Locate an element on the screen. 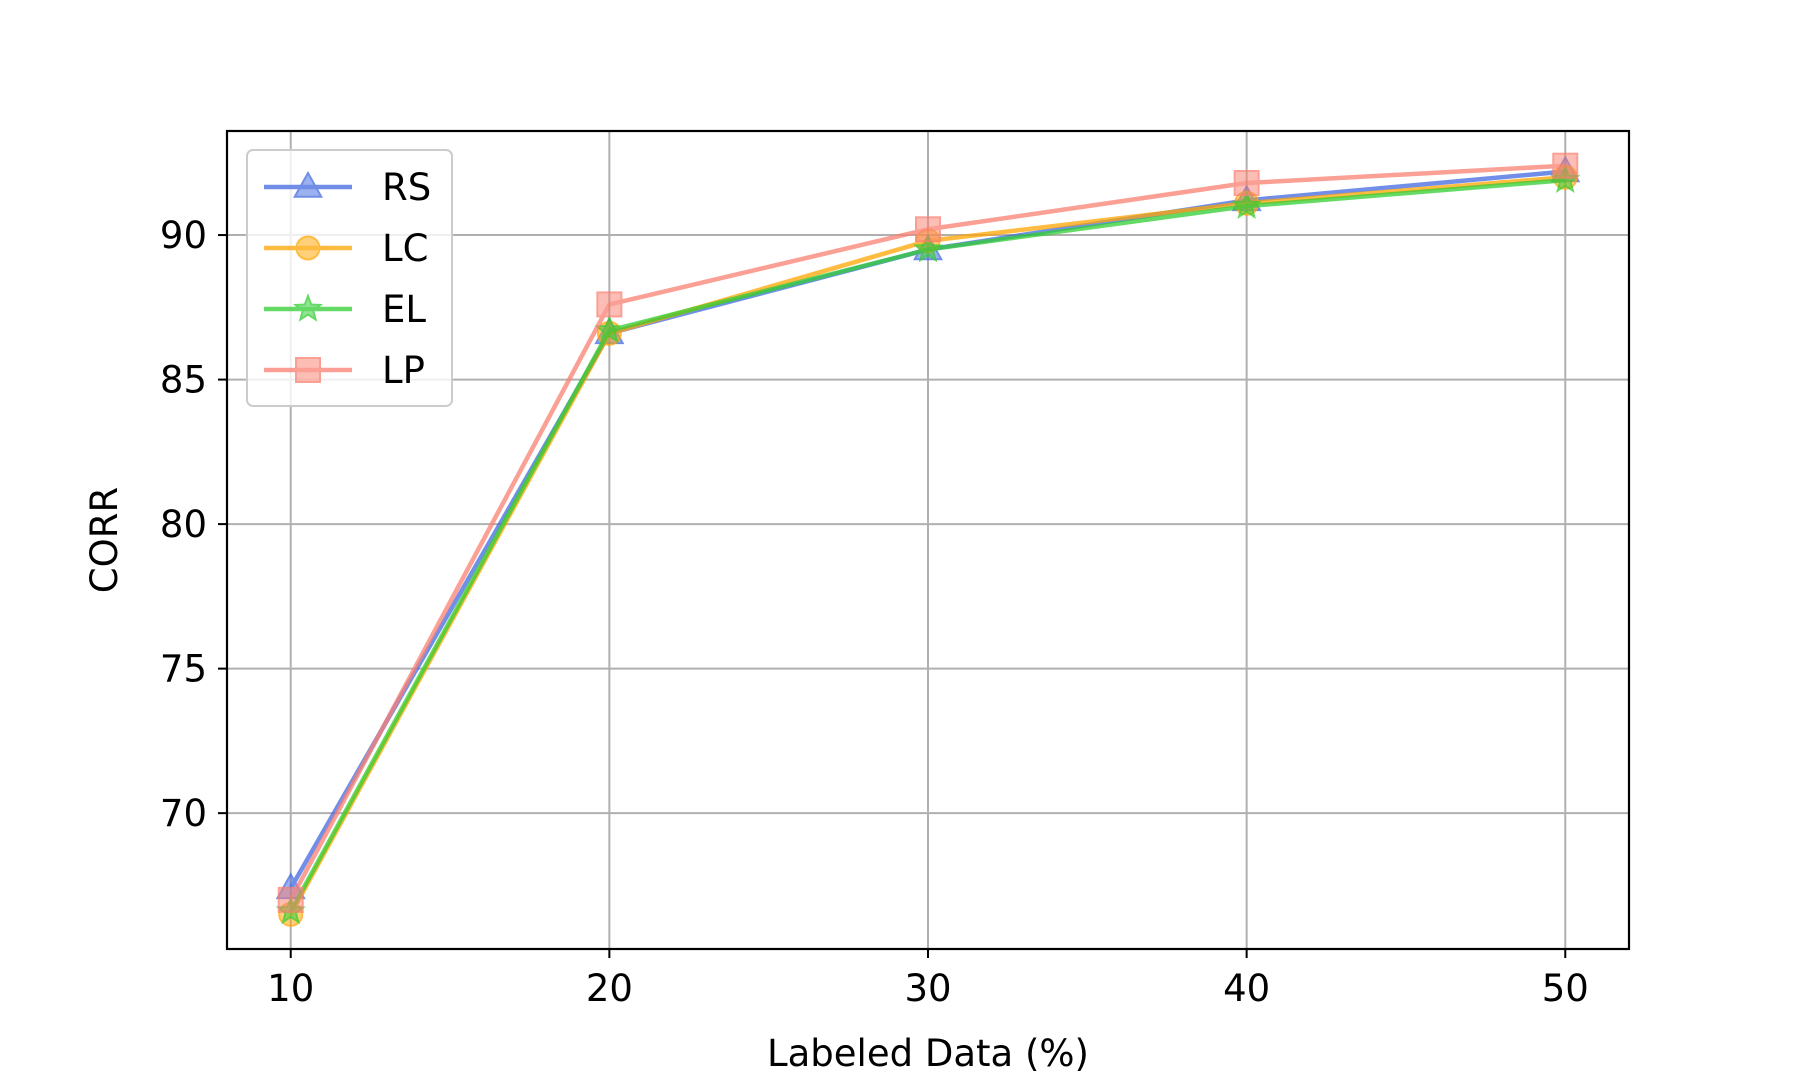 This screenshot has height=1080, width=1800. y-axis-label: CORR is located at coordinates (104, 540).